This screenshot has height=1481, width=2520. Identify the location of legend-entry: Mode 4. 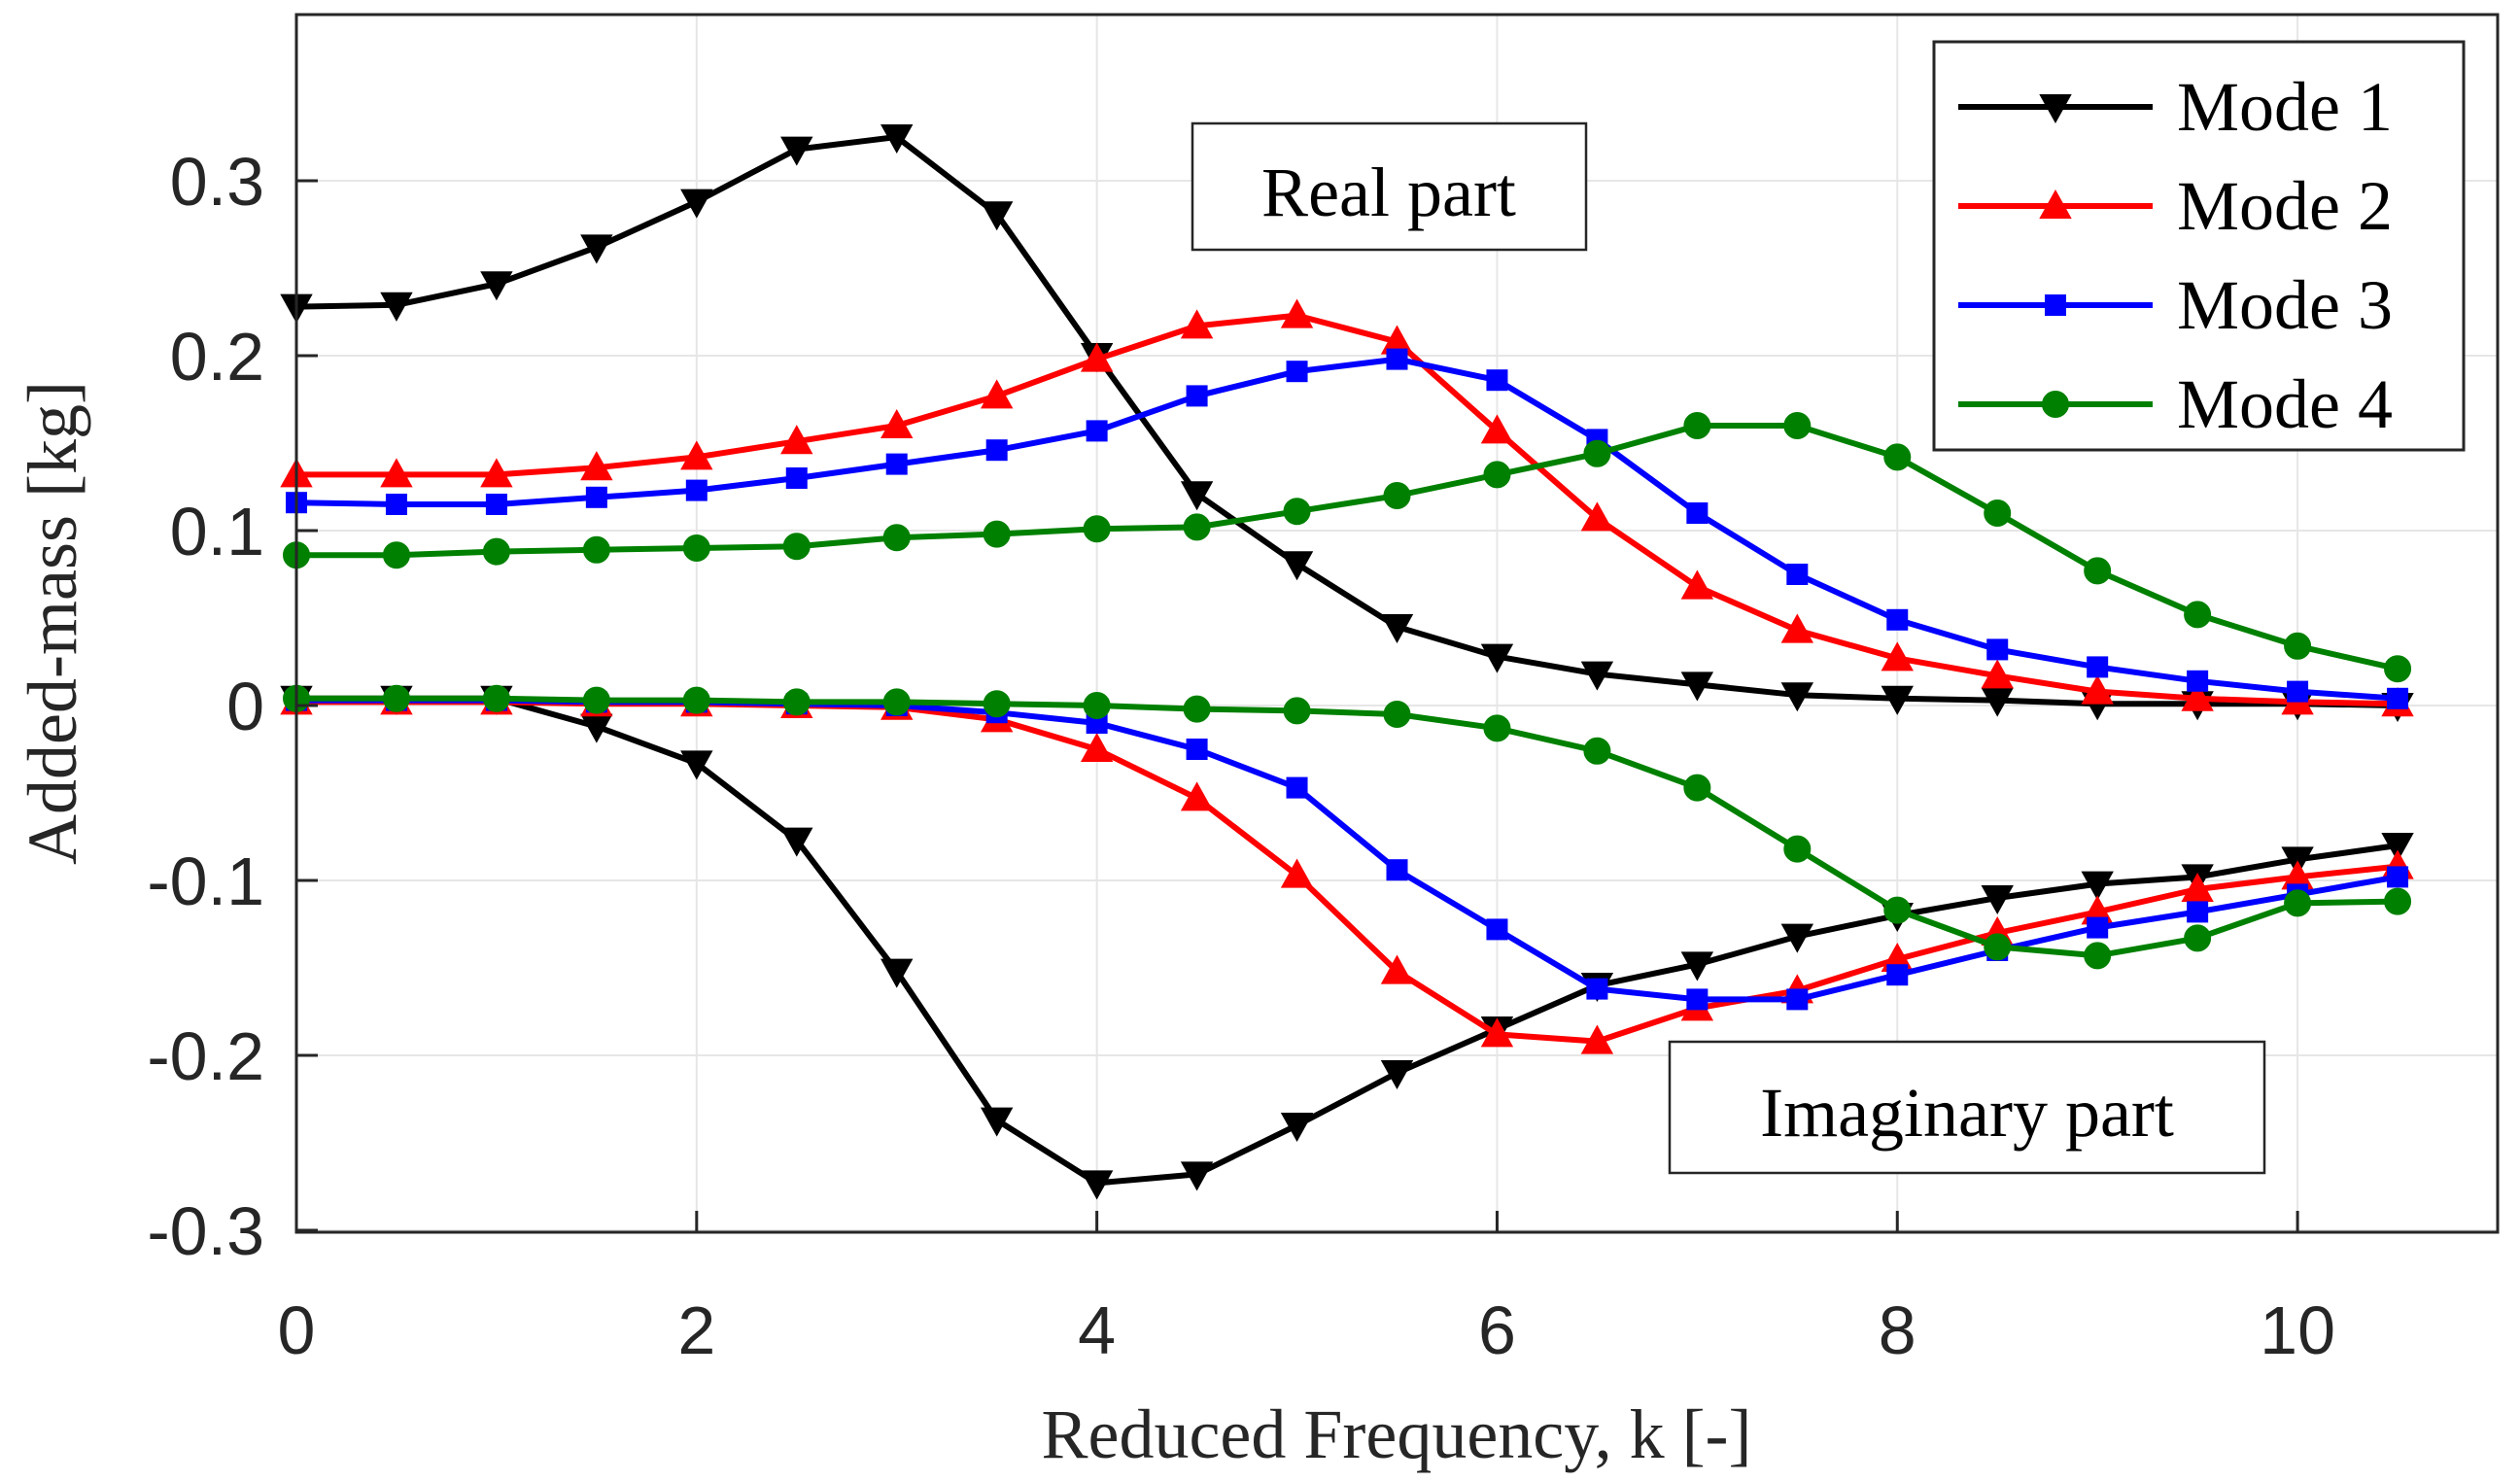
(2175, 404).